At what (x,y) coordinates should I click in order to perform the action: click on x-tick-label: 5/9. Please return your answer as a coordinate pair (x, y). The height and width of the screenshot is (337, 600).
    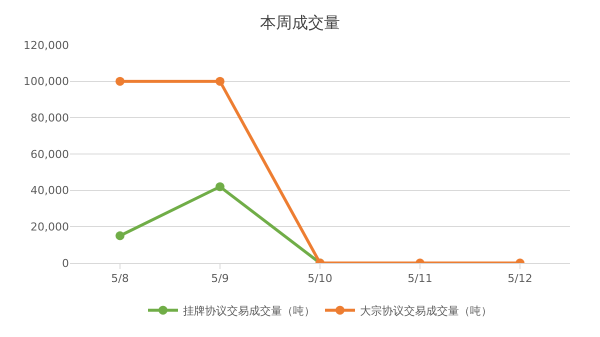
    Looking at the image, I should click on (220, 279).